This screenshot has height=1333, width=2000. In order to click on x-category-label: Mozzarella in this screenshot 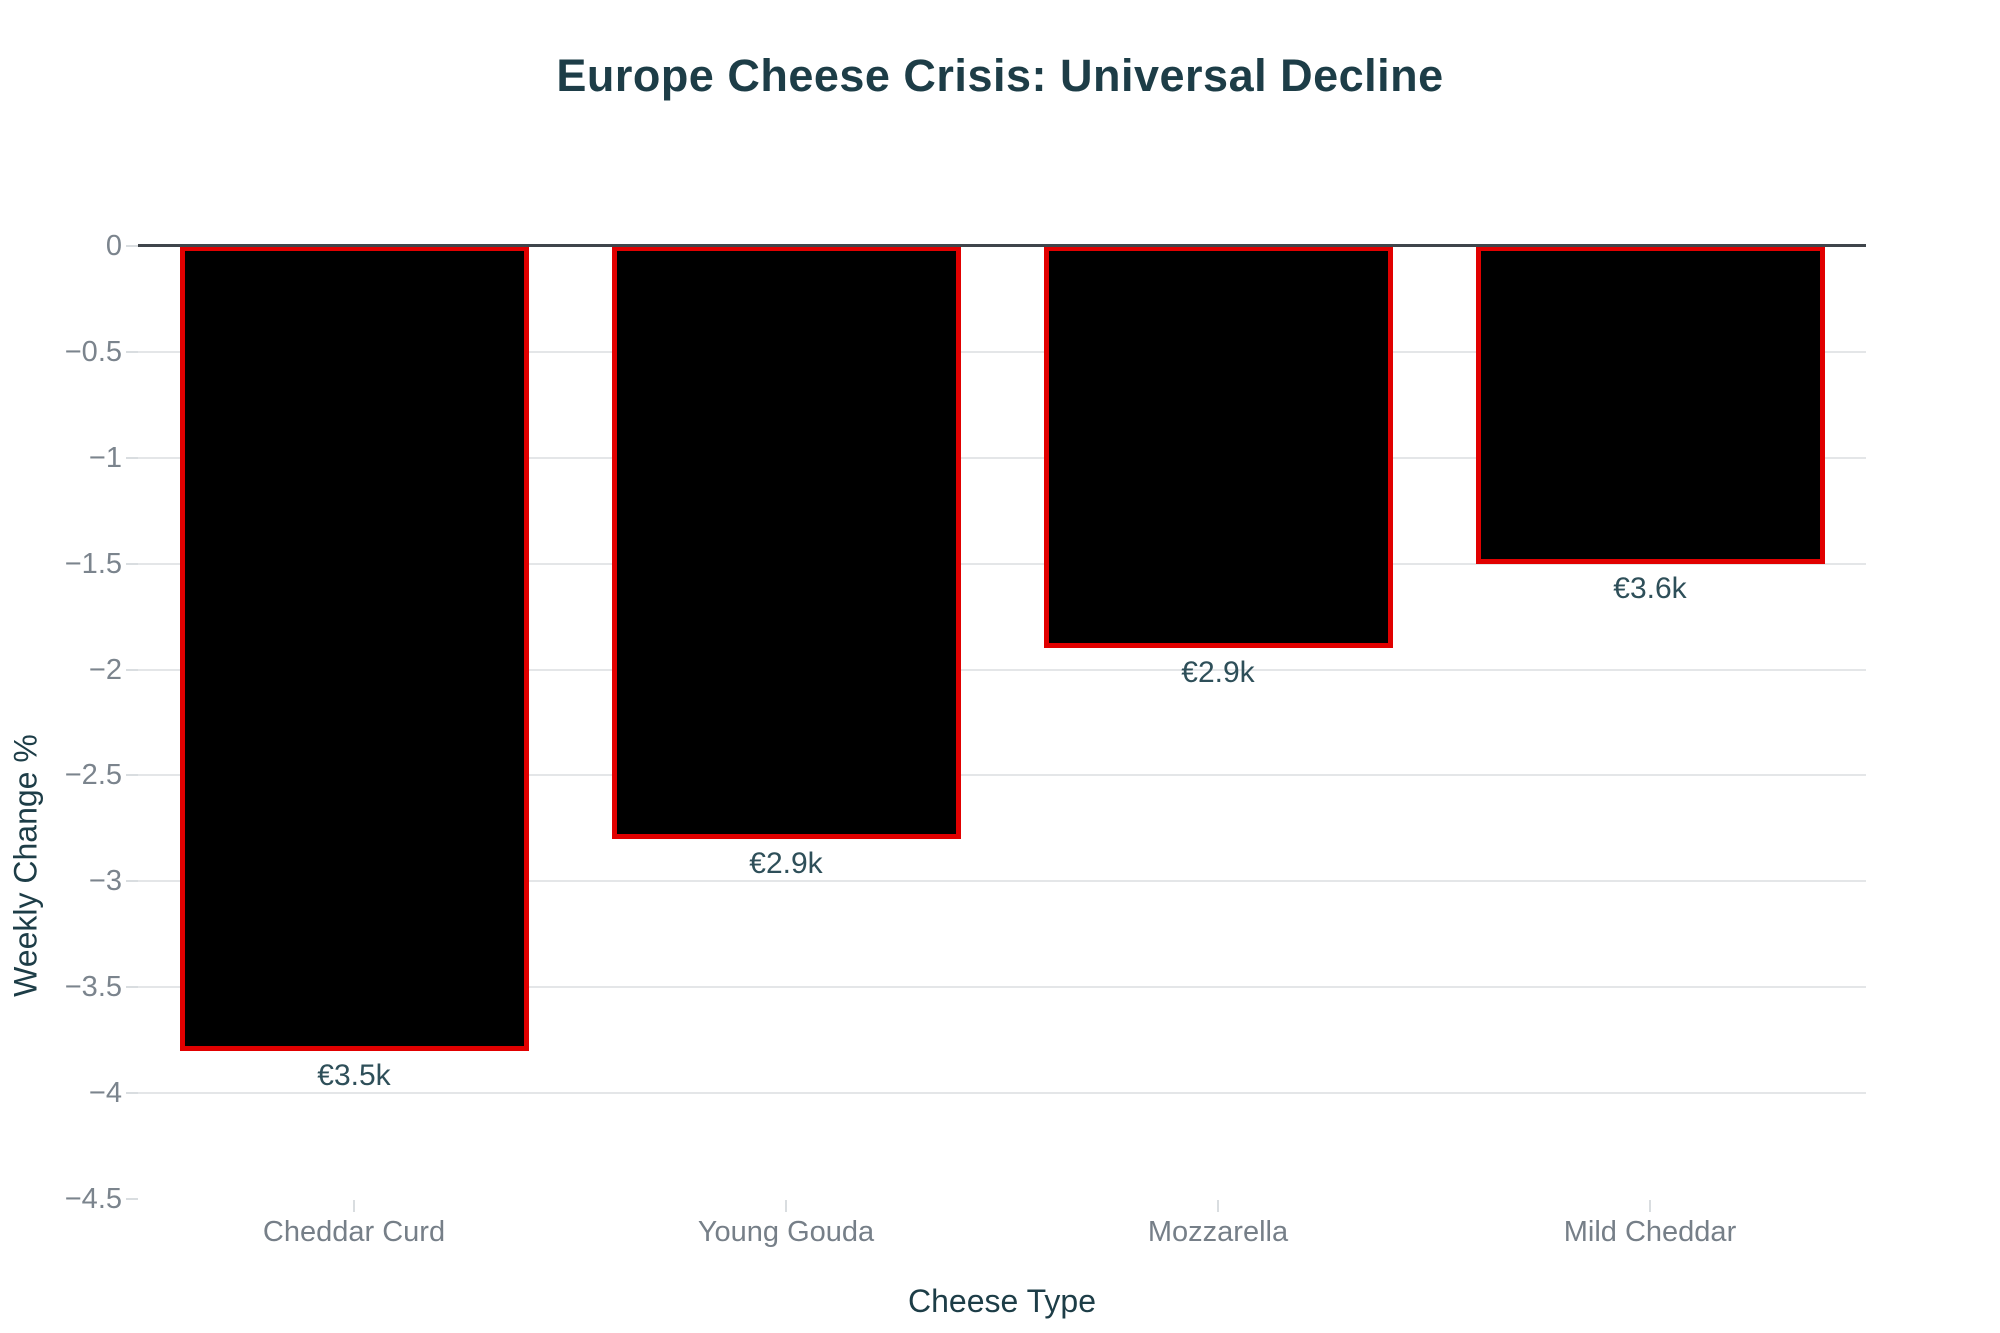, I will do `click(1218, 1232)`.